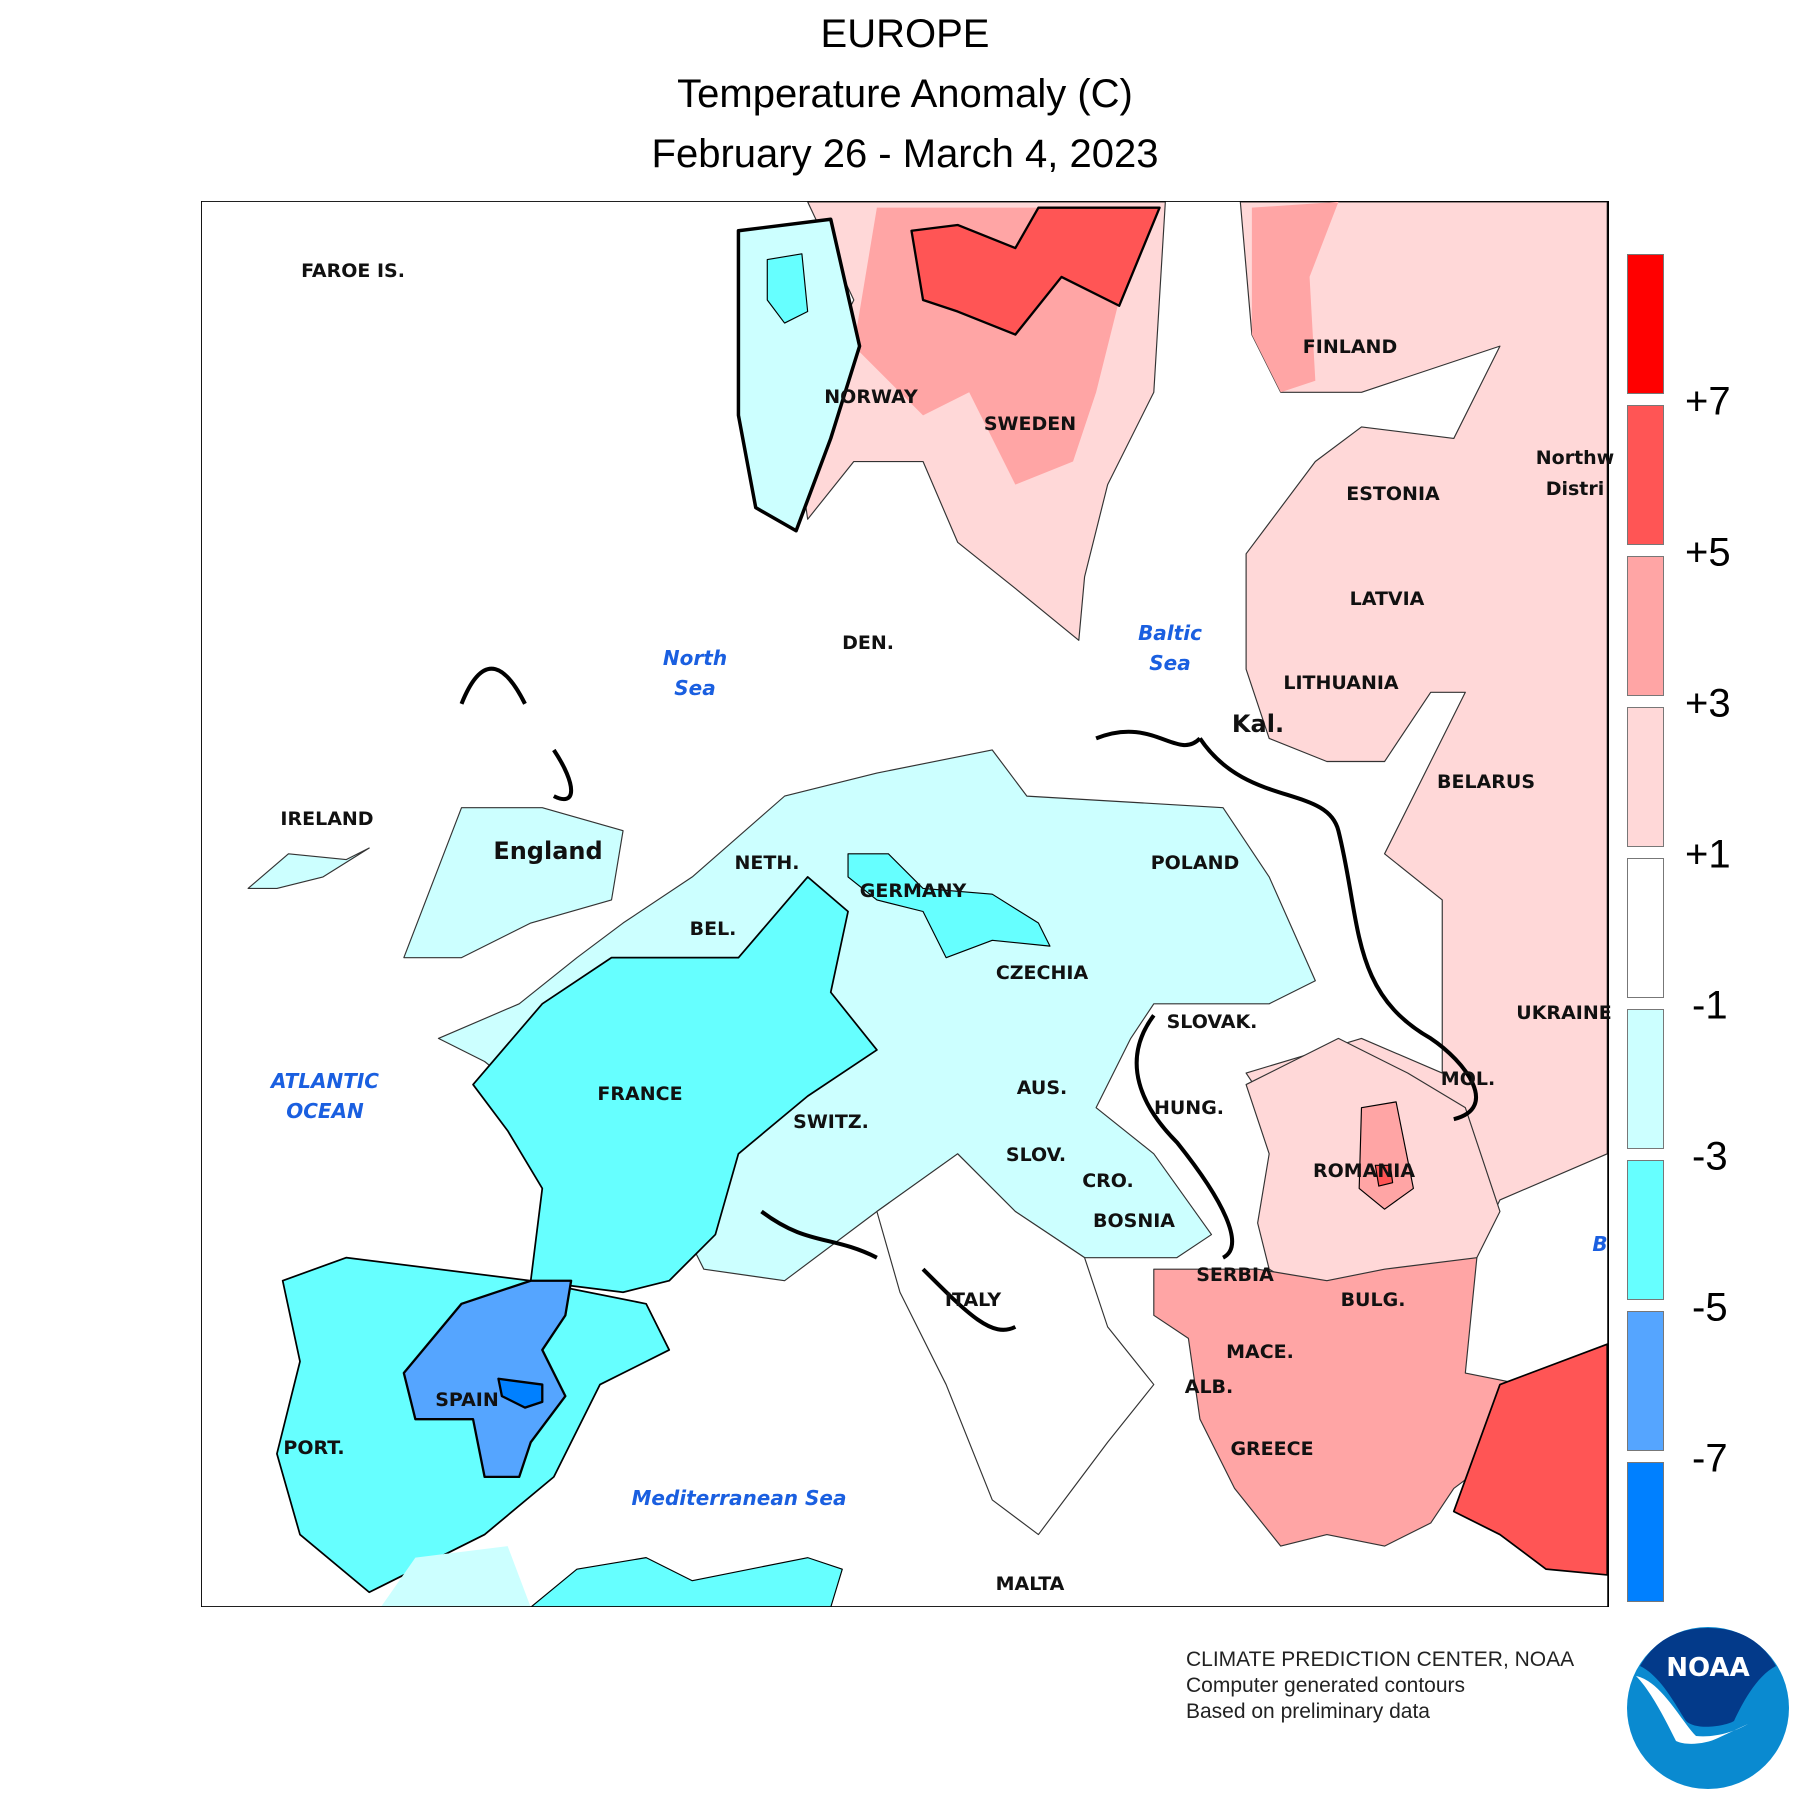 This screenshot has width=1800, height=1800. Describe the element at coordinates (487, 1379) in the screenshot. I see `region-spain-blue` at that location.